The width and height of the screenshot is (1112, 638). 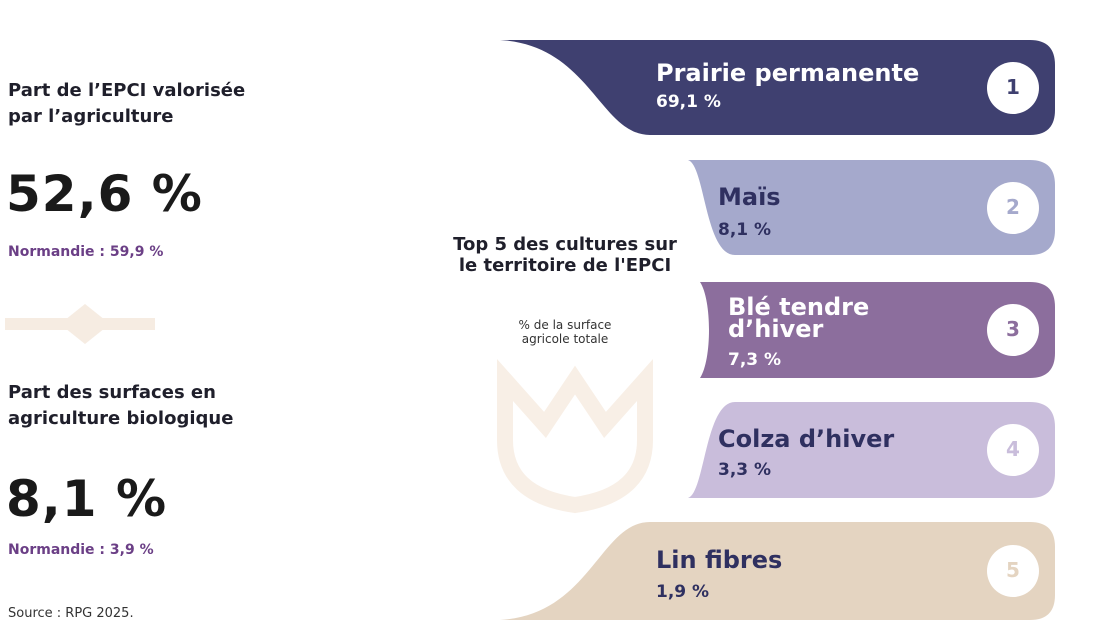 I want to click on top5-subtitle: % de la surface agricole totale, so click(x=565, y=332).